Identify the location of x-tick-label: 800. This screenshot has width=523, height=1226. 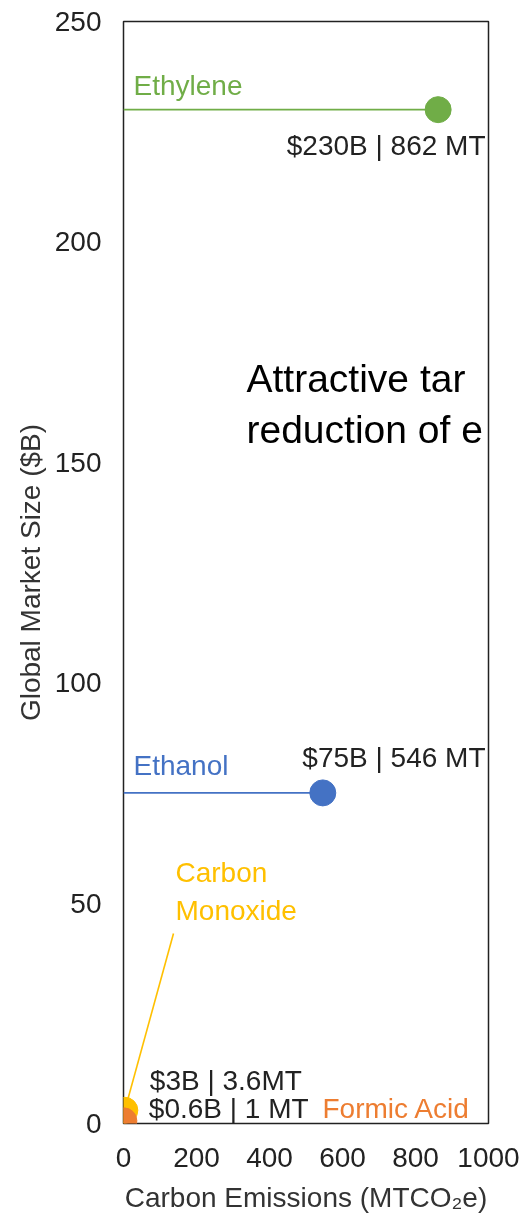
(415, 1157).